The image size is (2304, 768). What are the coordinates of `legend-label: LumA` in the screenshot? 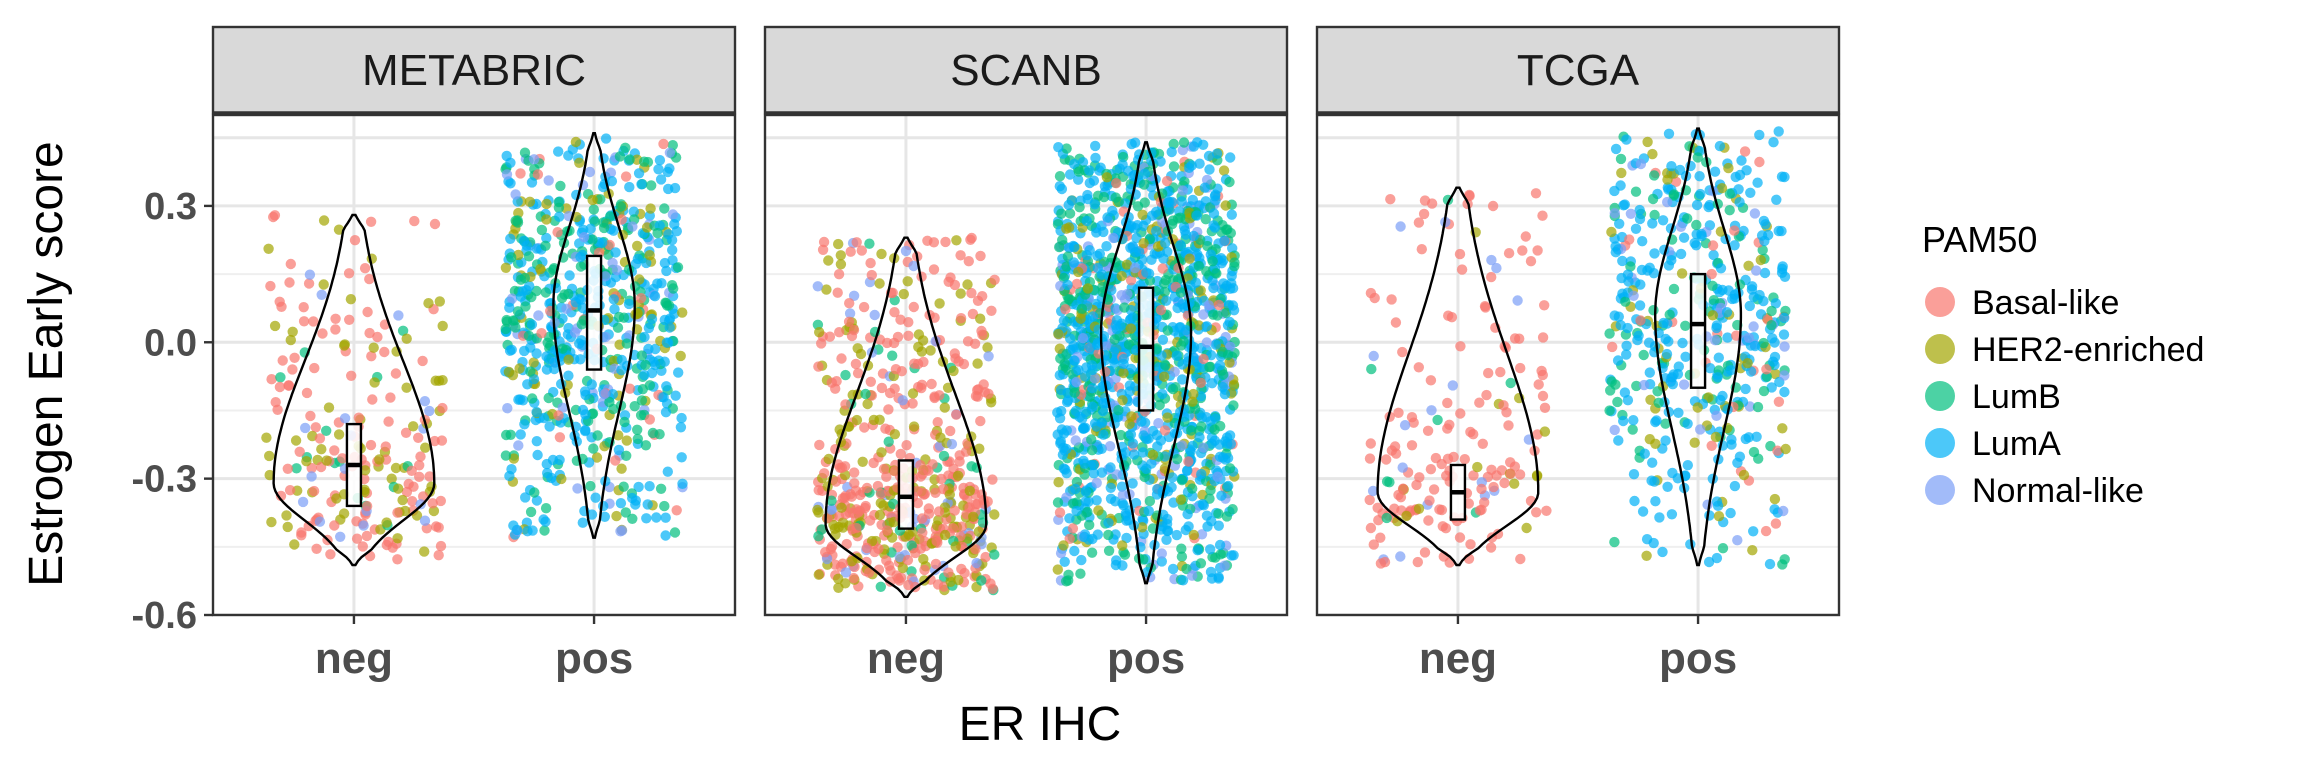 It's located at (2016, 444).